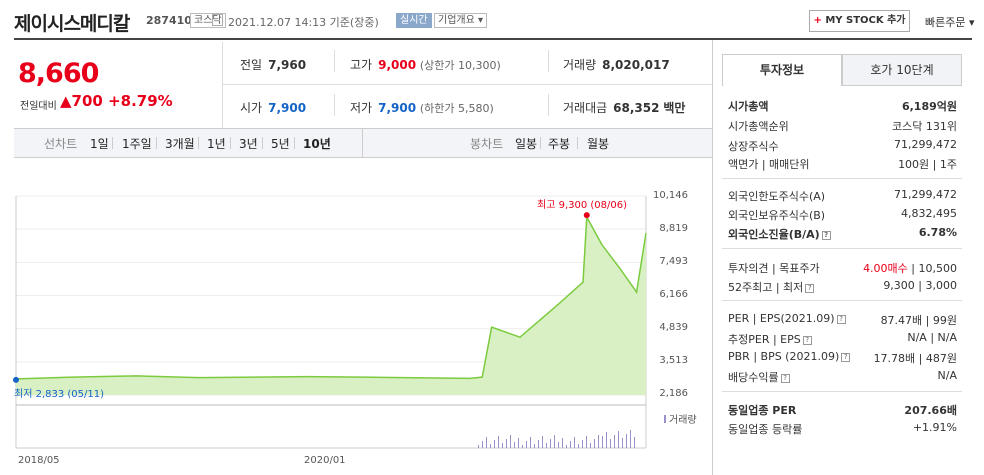 The height and width of the screenshot is (475, 984). What do you see at coordinates (137, 144) in the screenshot?
I see `period-1w: 1주일` at bounding box center [137, 144].